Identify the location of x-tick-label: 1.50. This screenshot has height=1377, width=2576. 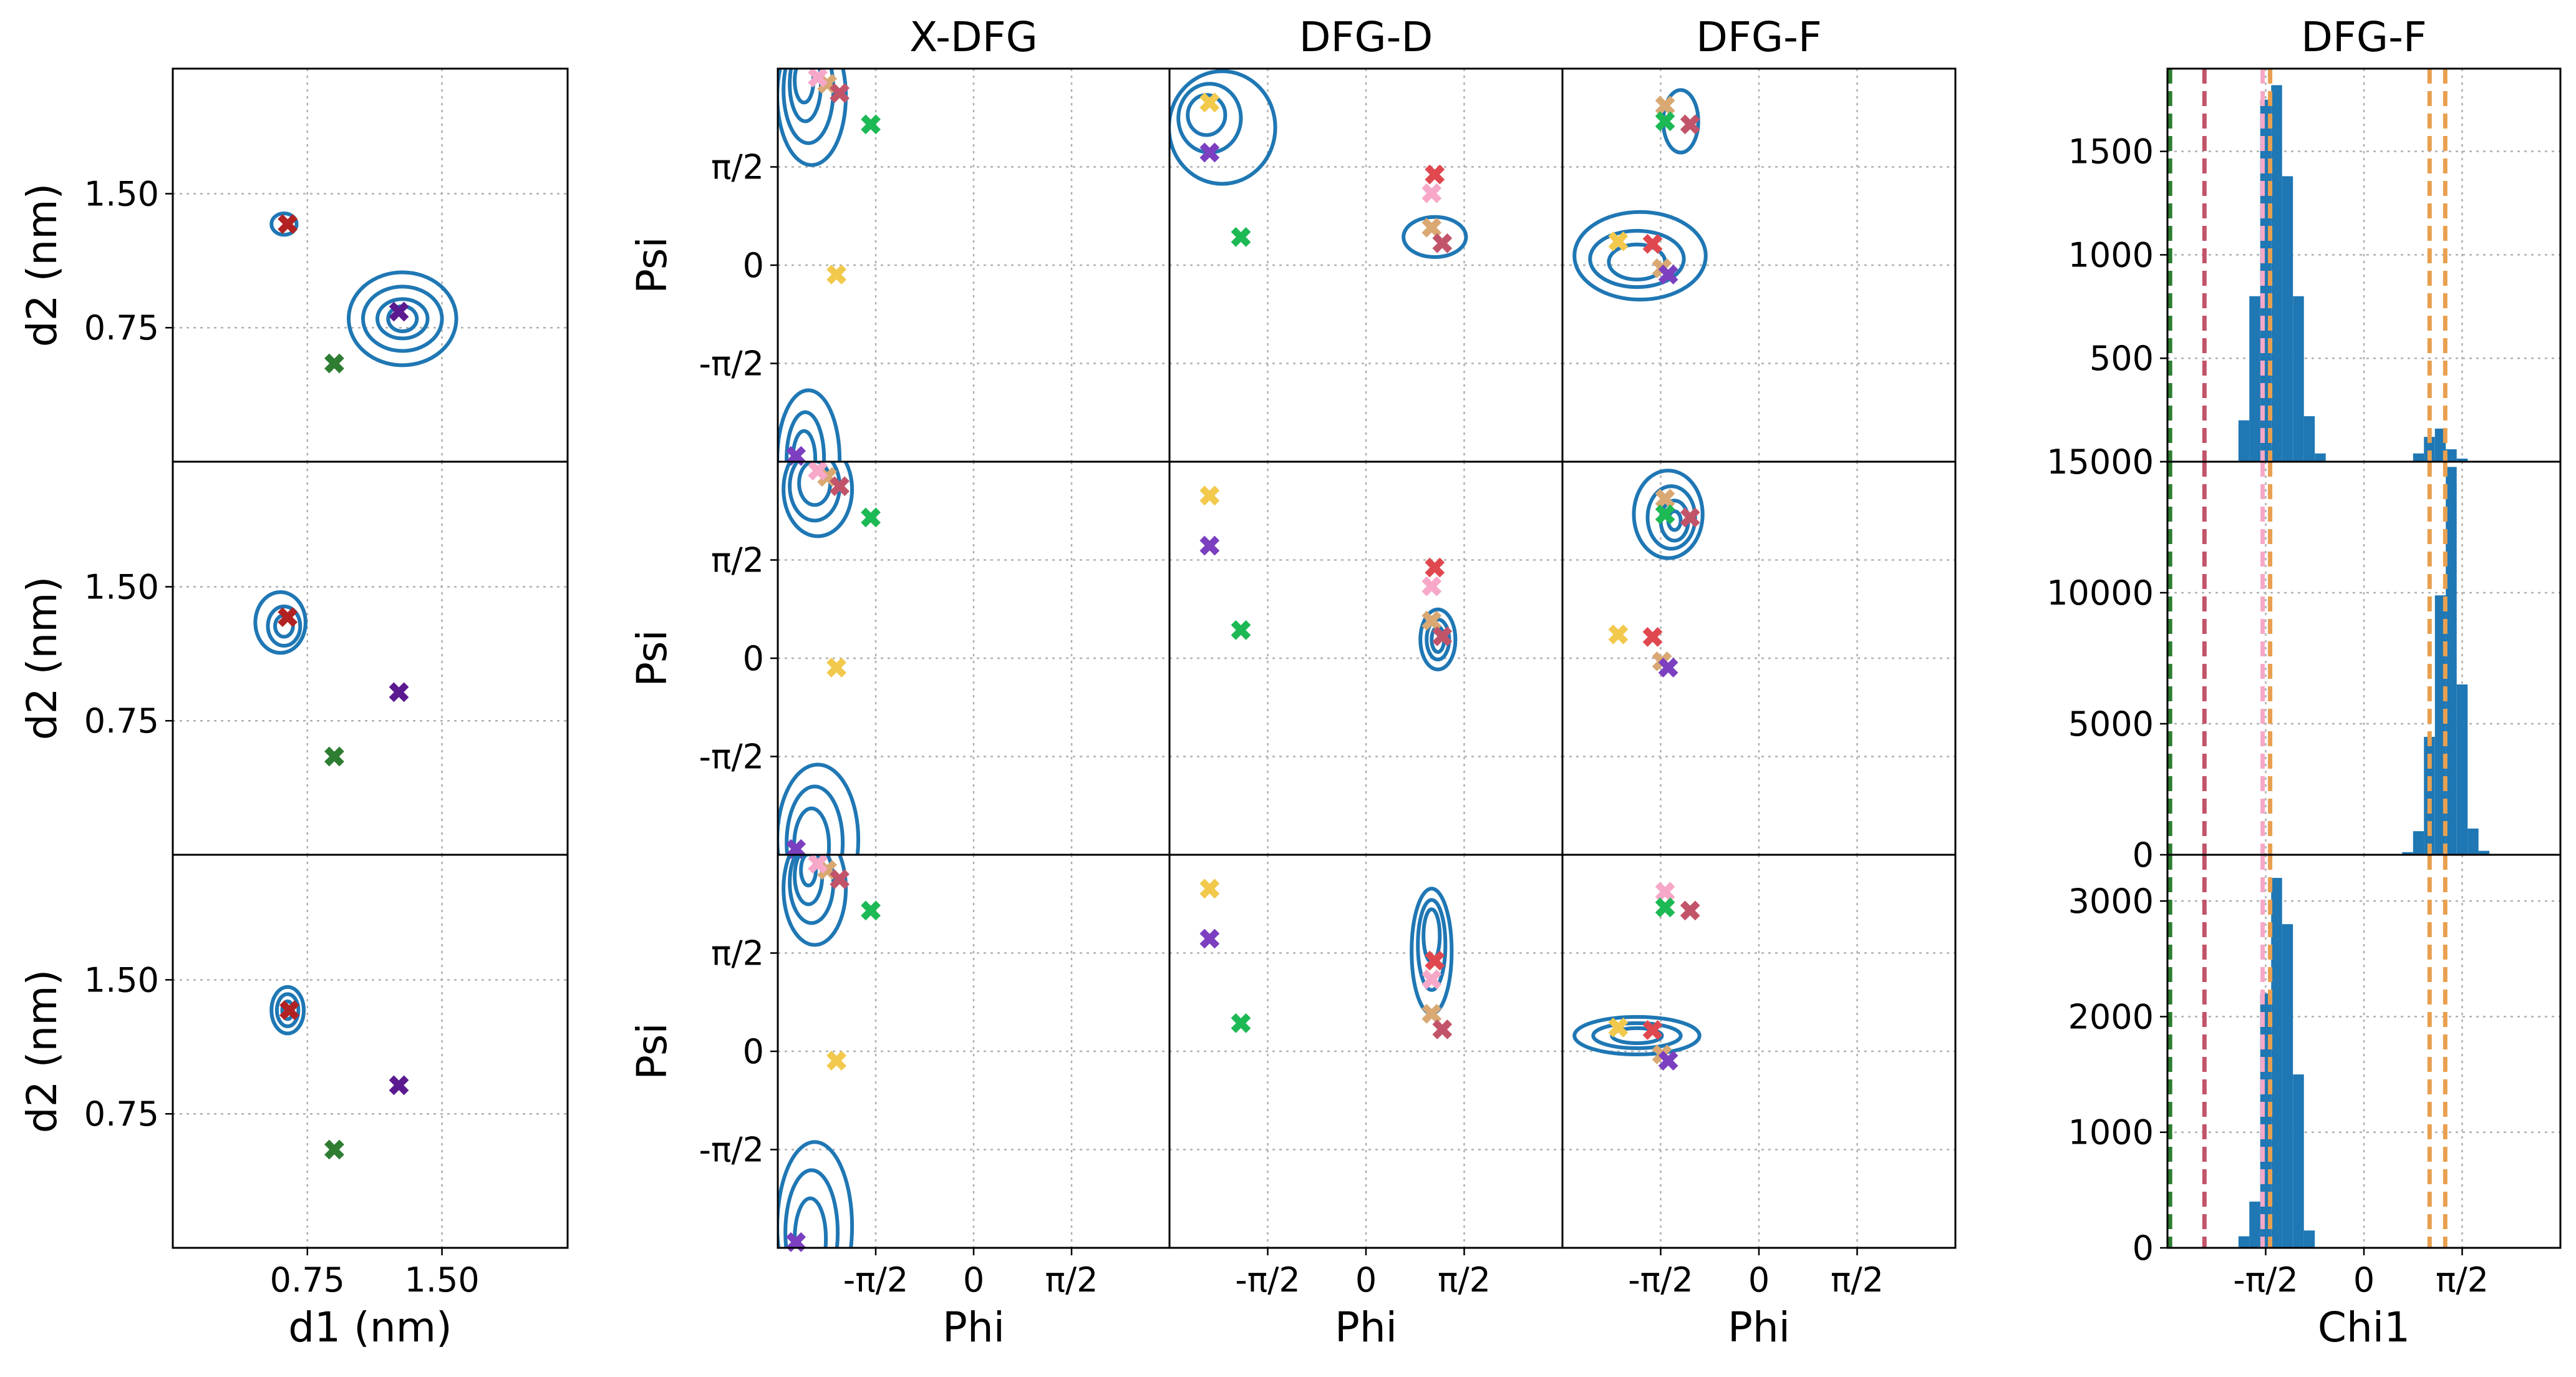
(441, 1280).